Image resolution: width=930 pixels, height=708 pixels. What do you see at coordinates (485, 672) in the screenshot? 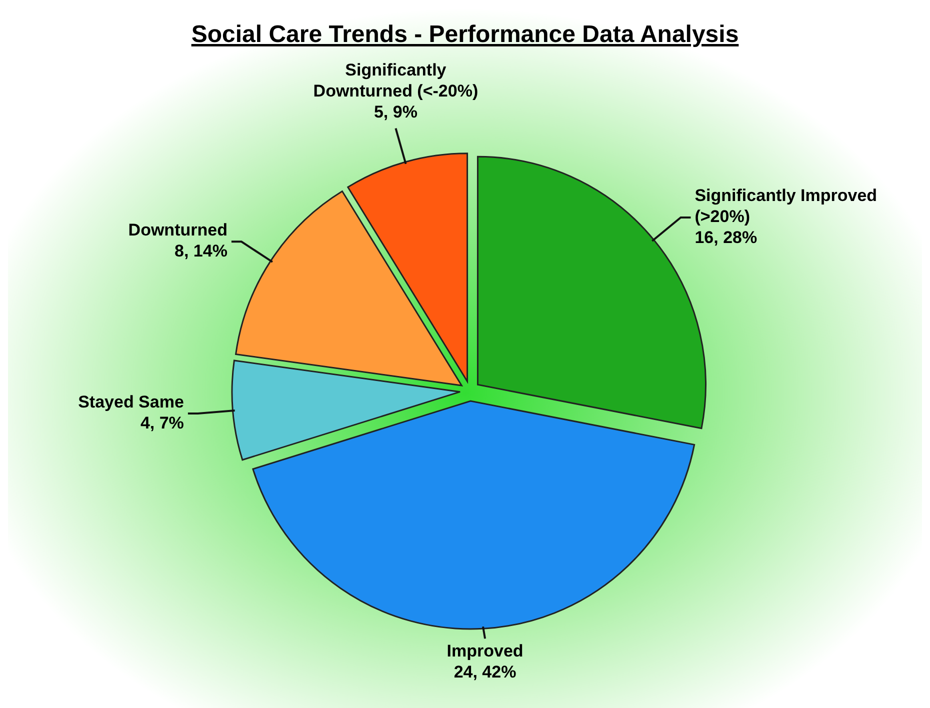
I see `data-label: 24, 42%` at bounding box center [485, 672].